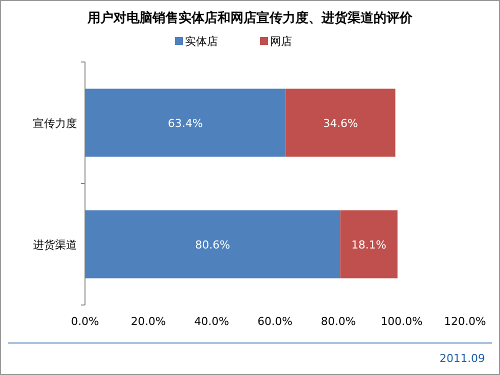  I want to click on legend-label: 网店, so click(281, 41).